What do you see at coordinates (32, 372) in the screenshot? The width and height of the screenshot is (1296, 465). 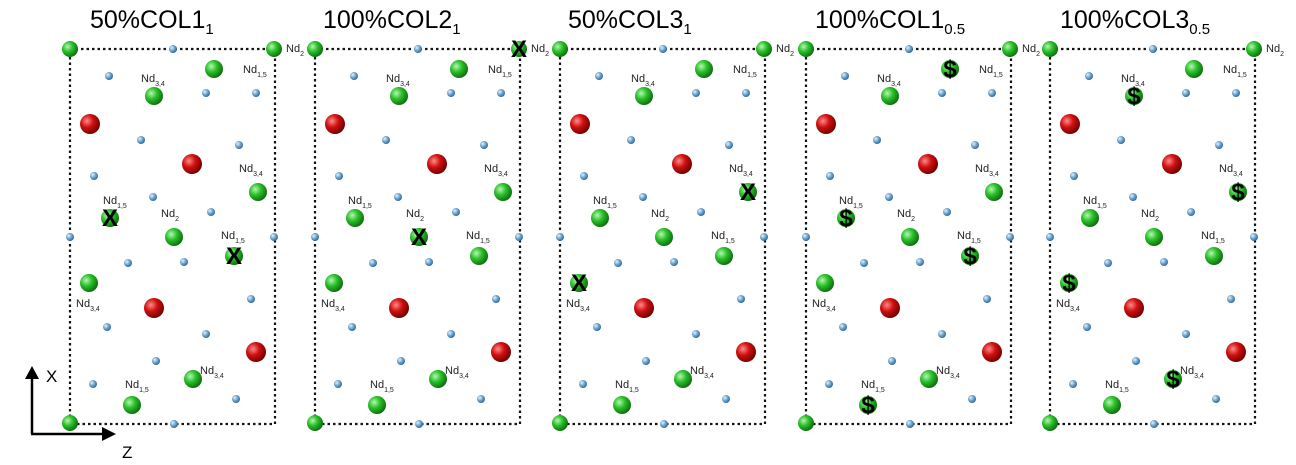 I see `x-axis-arrowhead` at bounding box center [32, 372].